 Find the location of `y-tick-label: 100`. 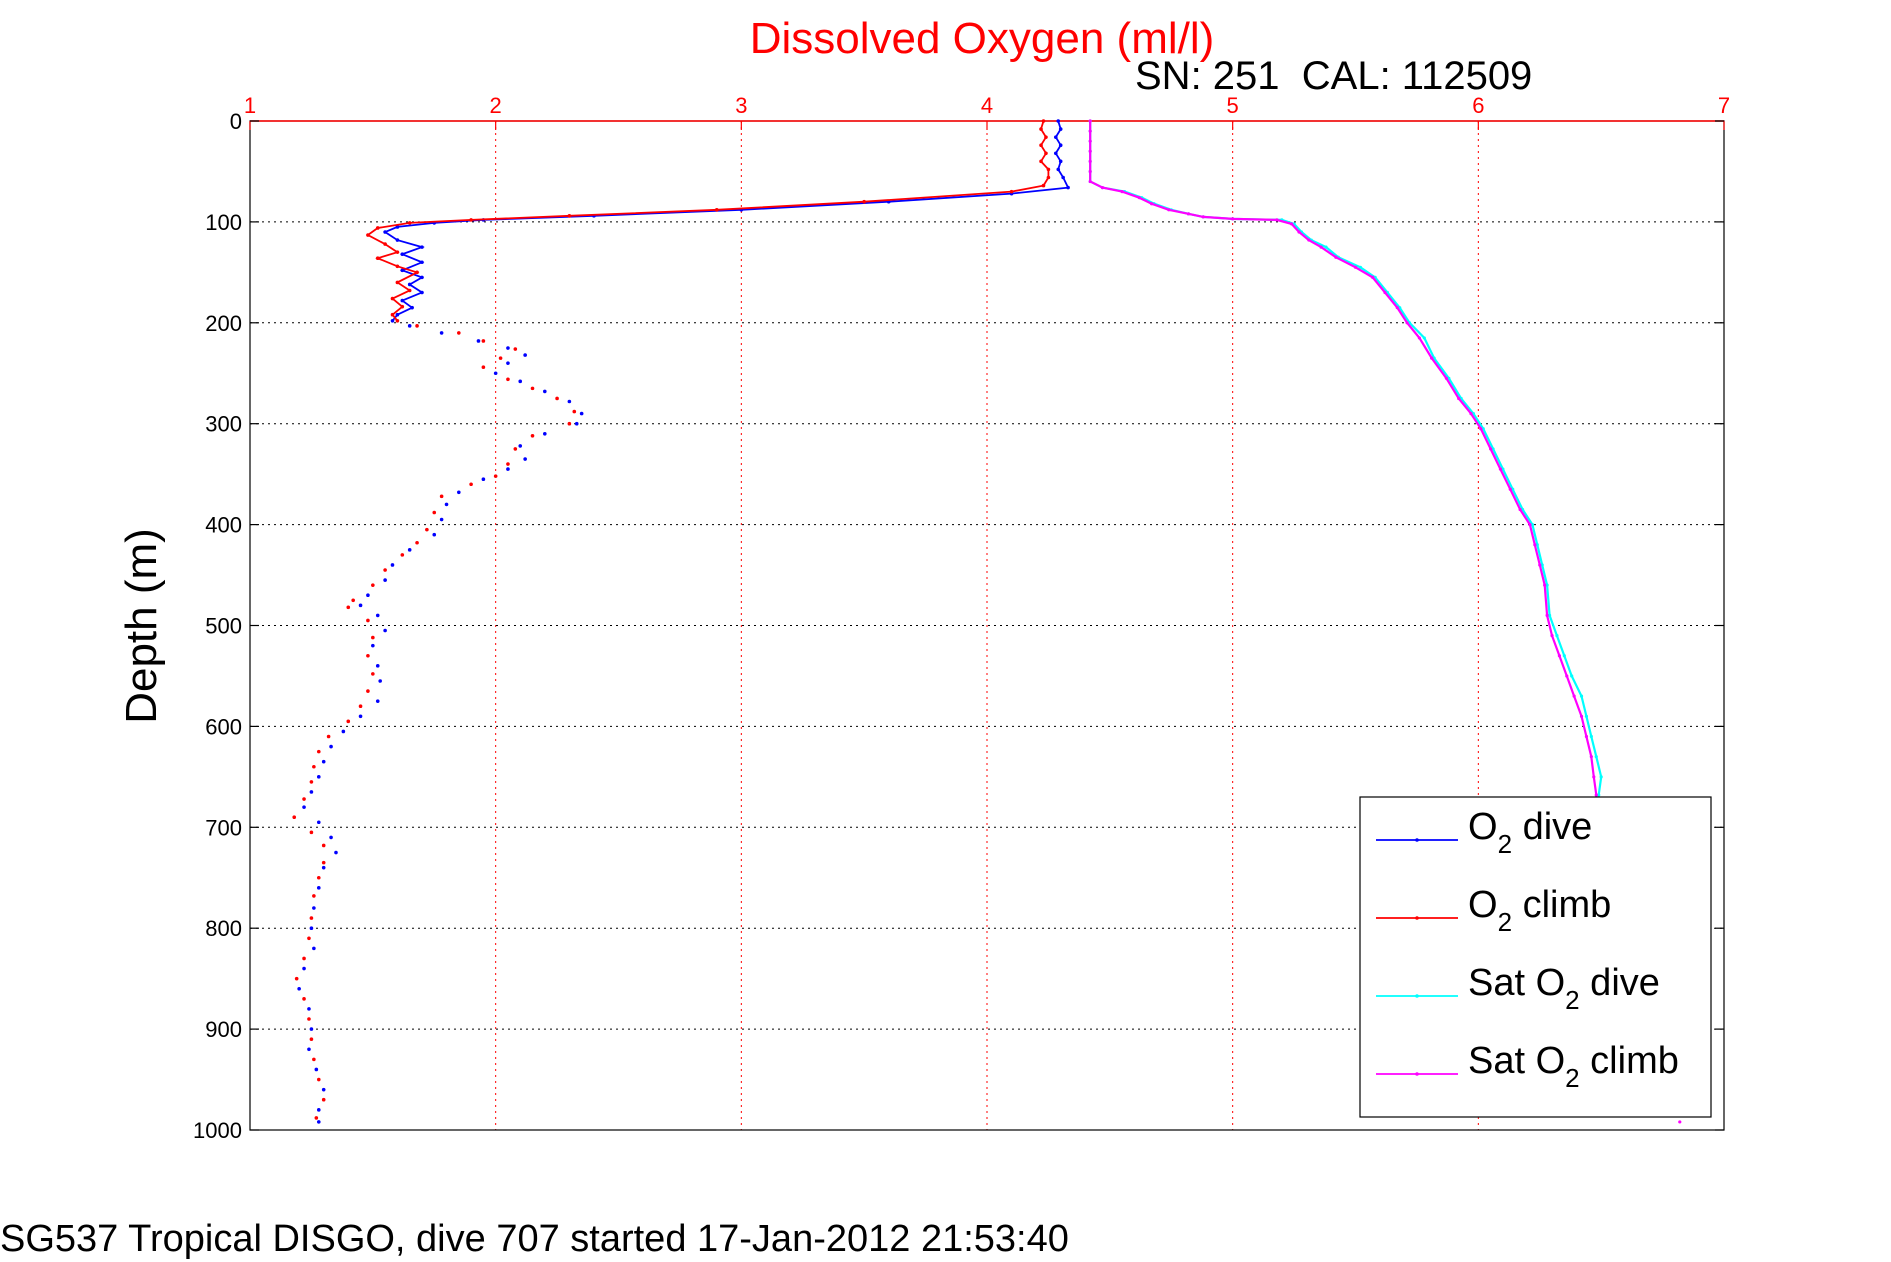

y-tick-label: 100 is located at coordinates (223, 222).